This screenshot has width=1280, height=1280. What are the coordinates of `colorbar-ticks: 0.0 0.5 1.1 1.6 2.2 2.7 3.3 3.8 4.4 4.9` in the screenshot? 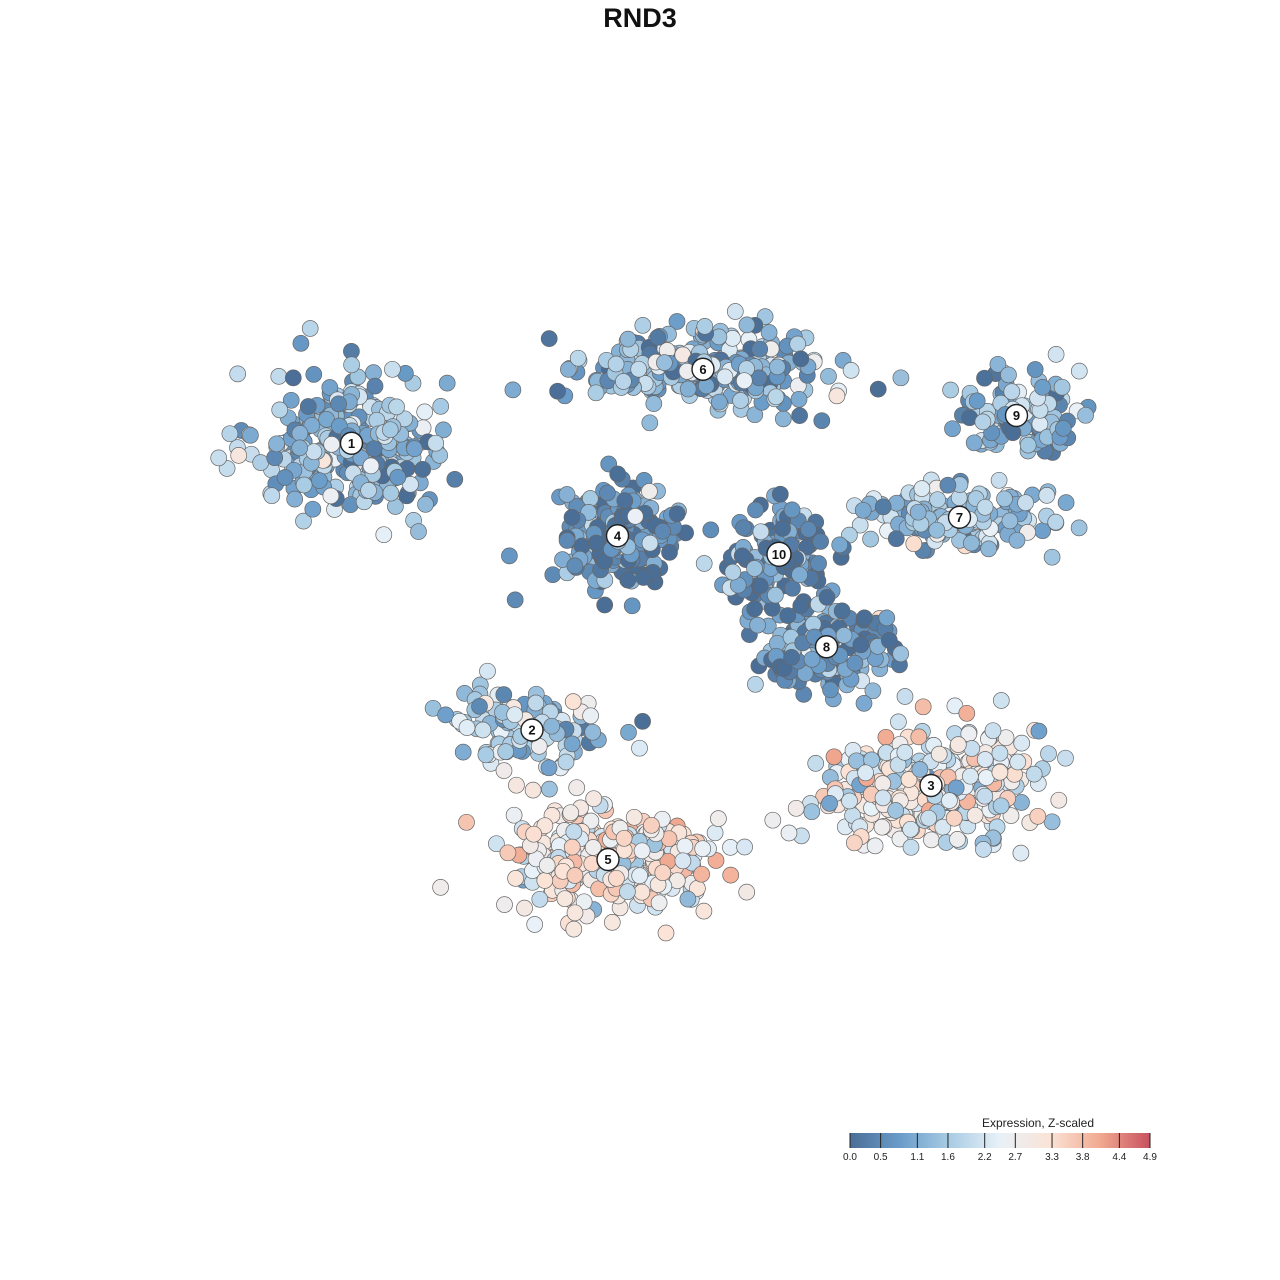 It's located at (1000, 1148).